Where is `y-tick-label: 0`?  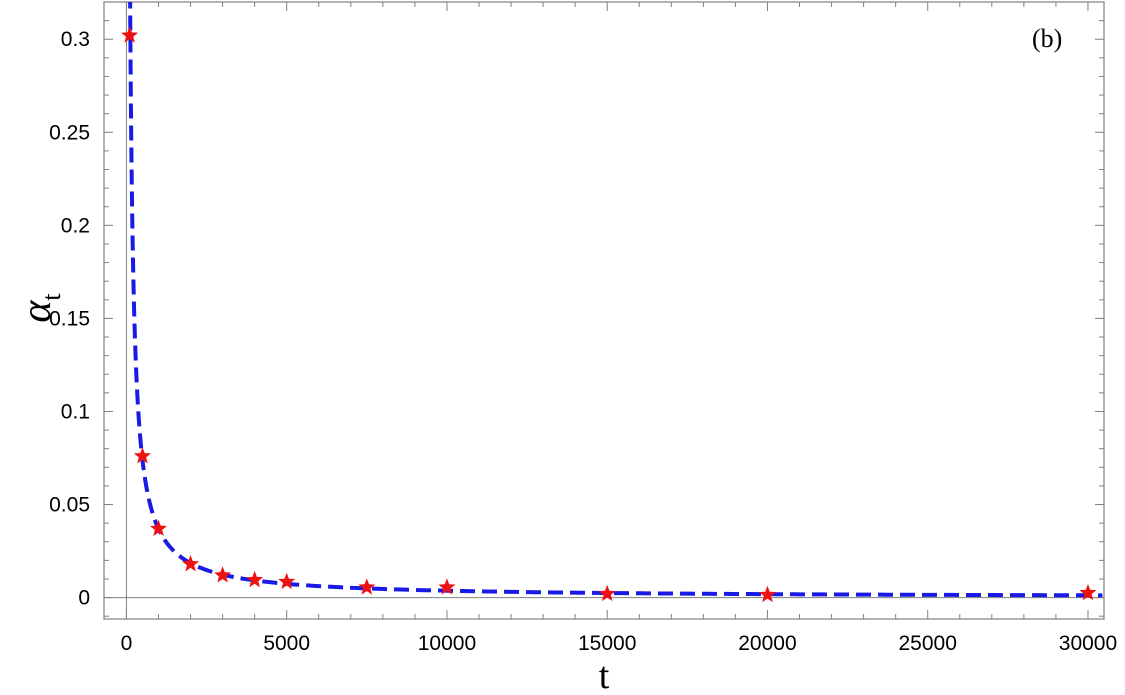
y-tick-label: 0 is located at coordinates (84, 598).